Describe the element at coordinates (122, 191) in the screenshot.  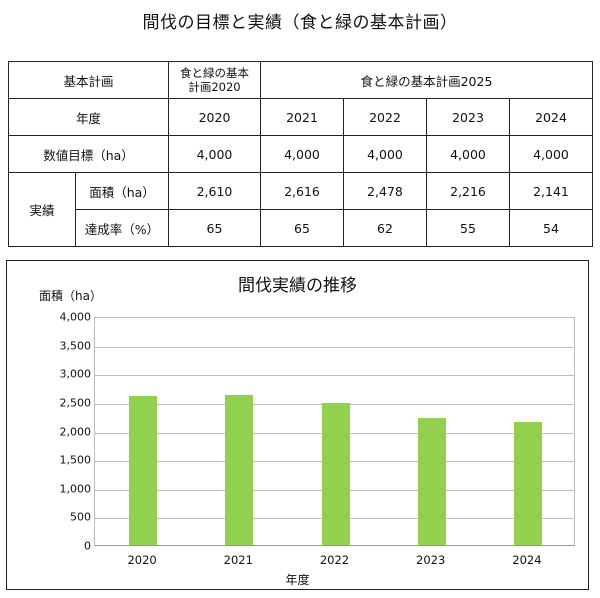
I see `area-label: 面積（ha）` at that location.